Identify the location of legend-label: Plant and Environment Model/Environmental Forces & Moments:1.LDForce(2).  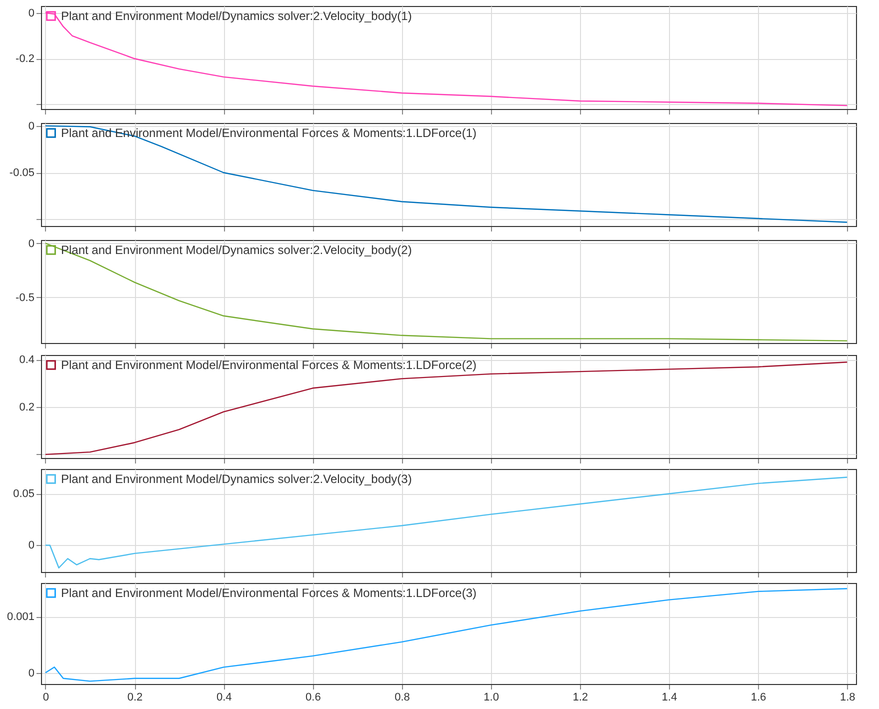
(269, 365).